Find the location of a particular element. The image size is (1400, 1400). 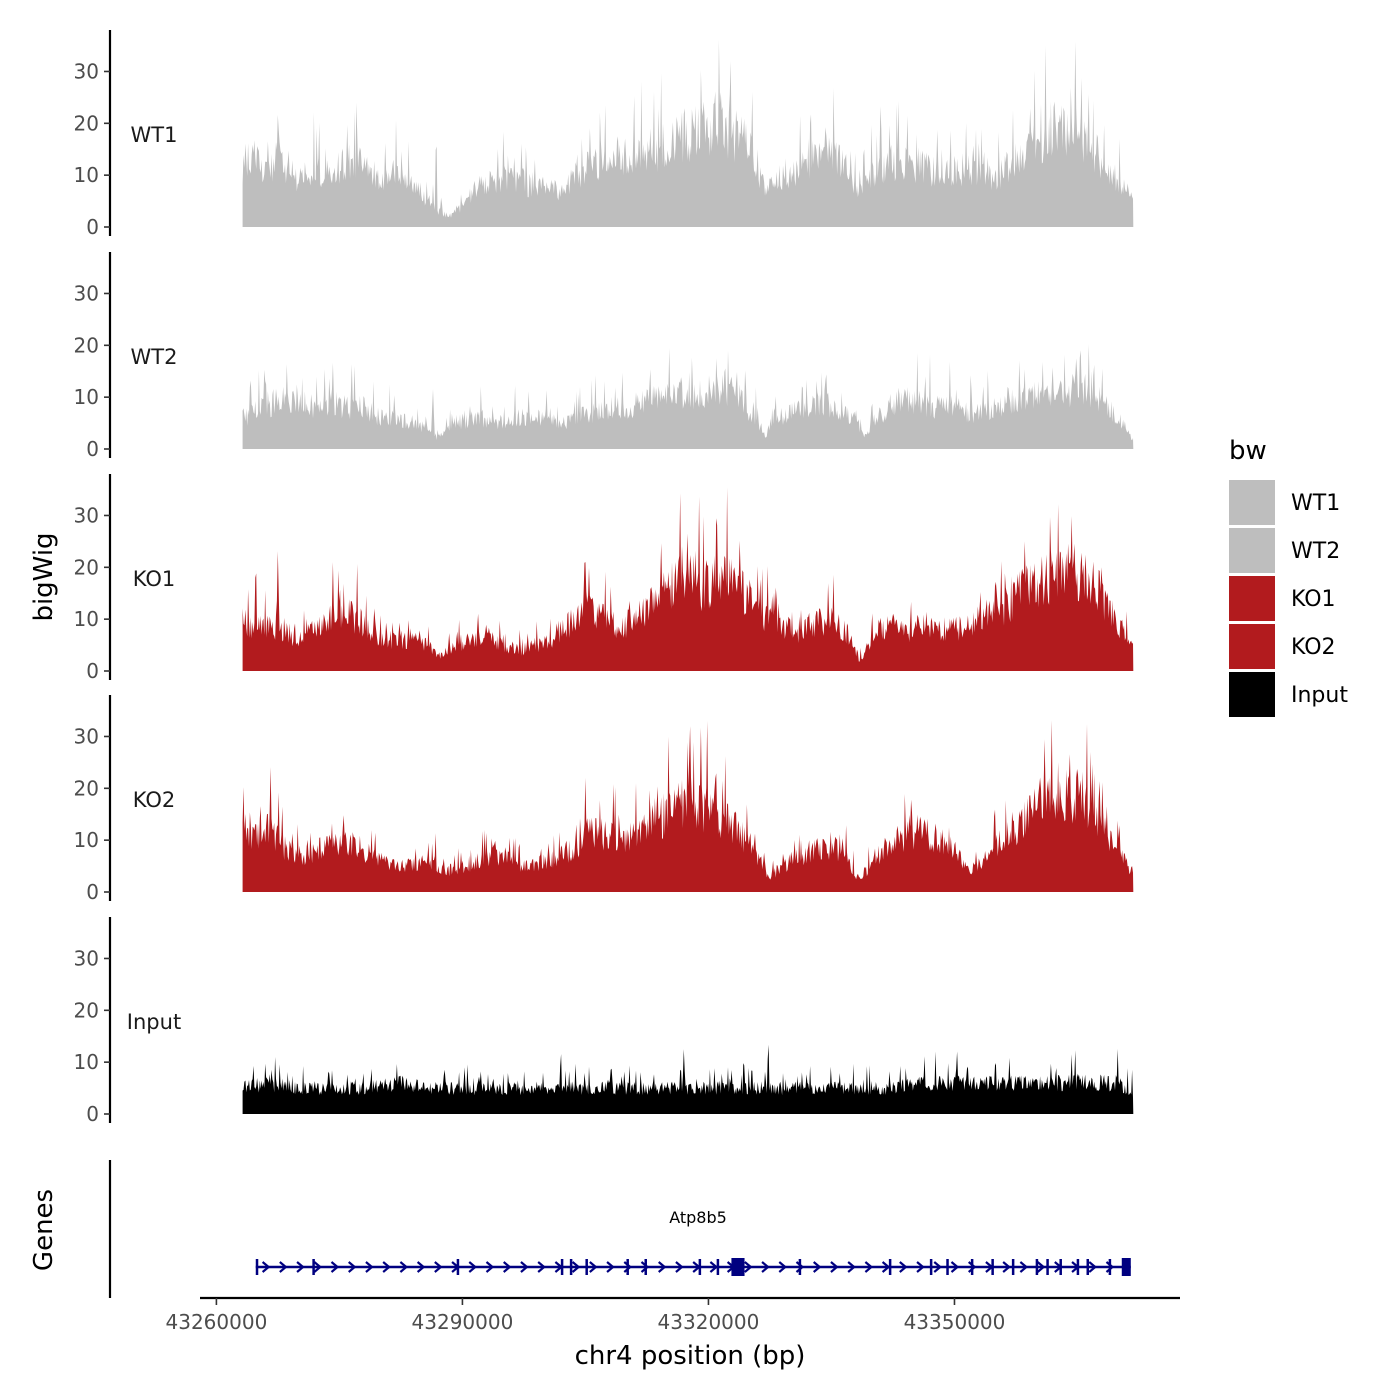

x-tick-label: 43320000 is located at coordinates (709, 1322).